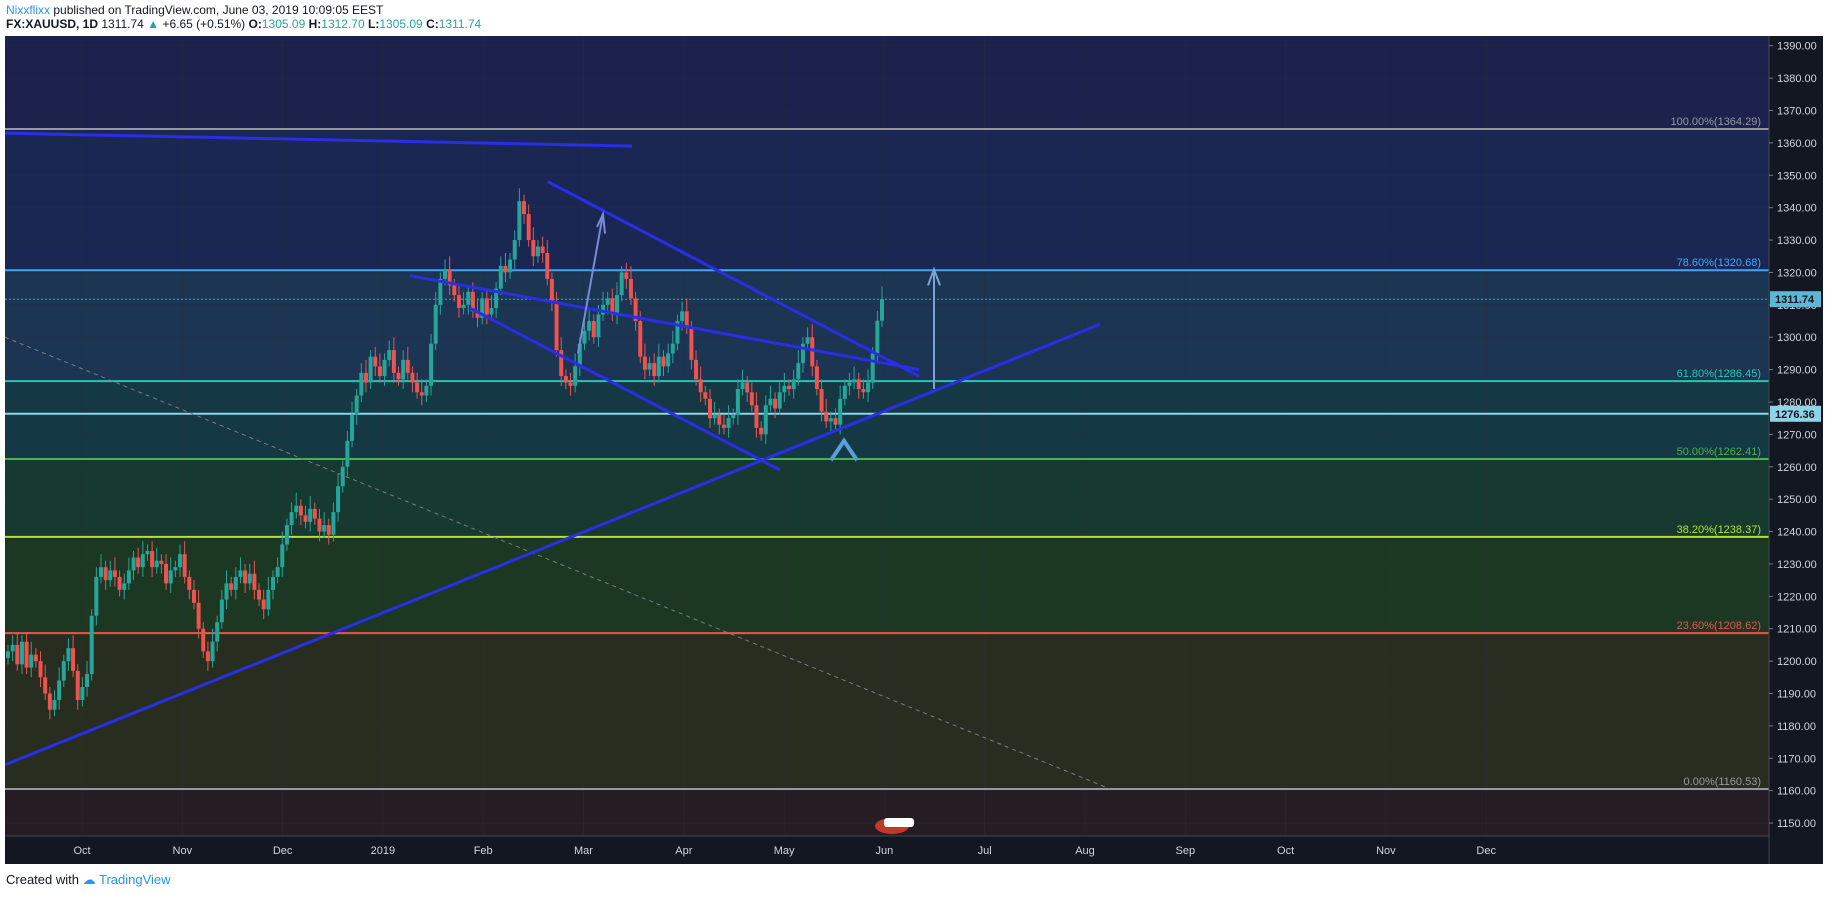  Describe the element at coordinates (28, 10) in the screenshot. I see `author-link: Nixxflixx` at that location.